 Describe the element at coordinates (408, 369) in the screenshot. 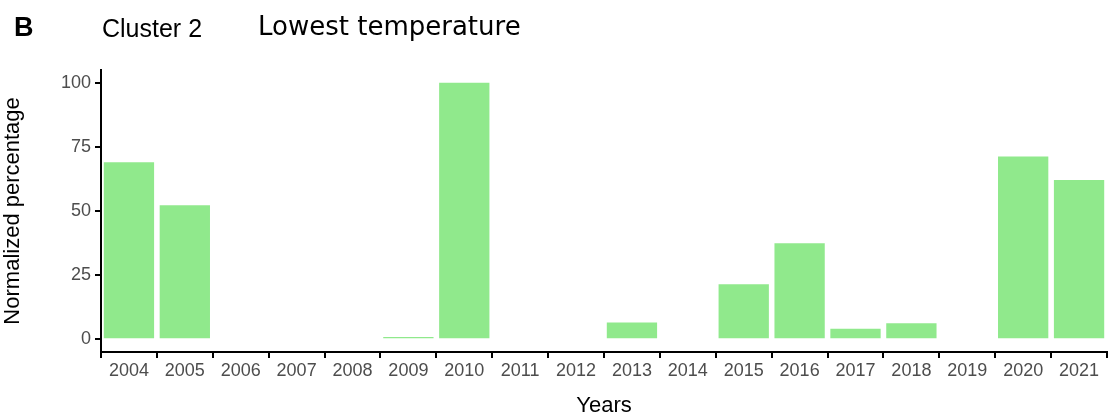

I see `x-tick-label: 2009` at that location.